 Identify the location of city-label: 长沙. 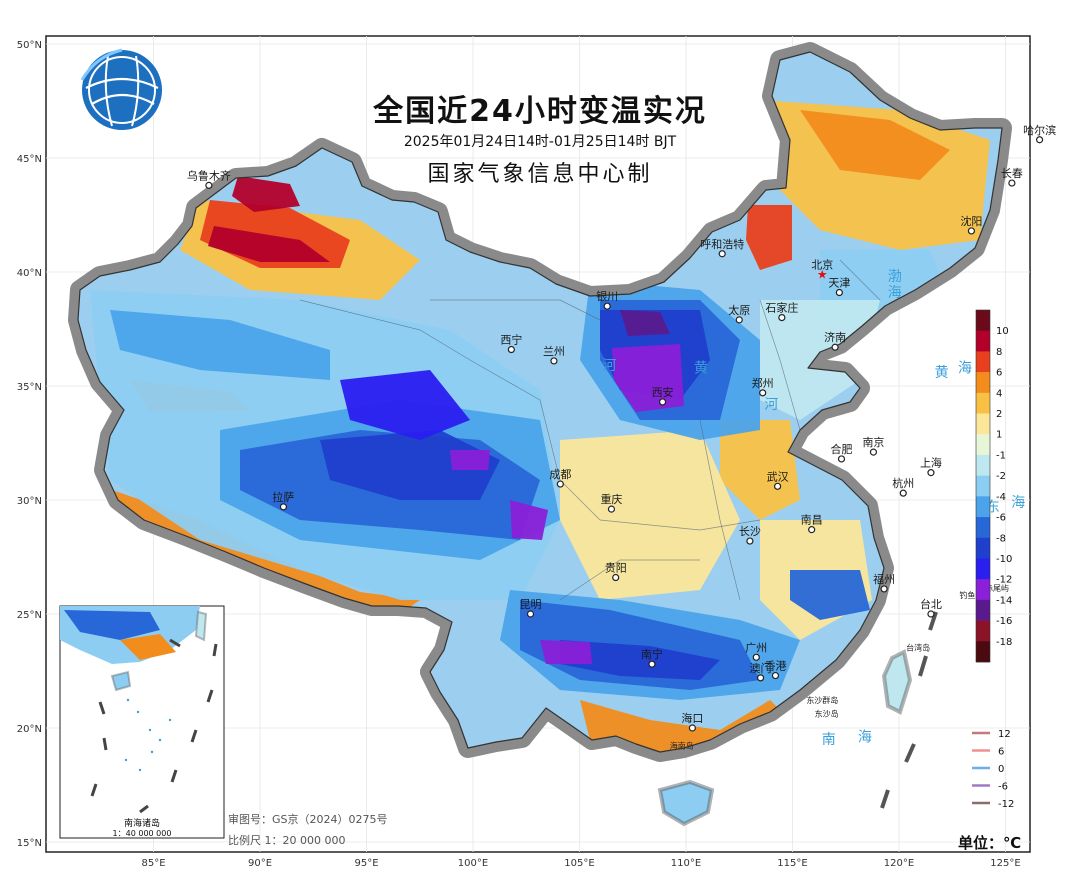
(750, 531).